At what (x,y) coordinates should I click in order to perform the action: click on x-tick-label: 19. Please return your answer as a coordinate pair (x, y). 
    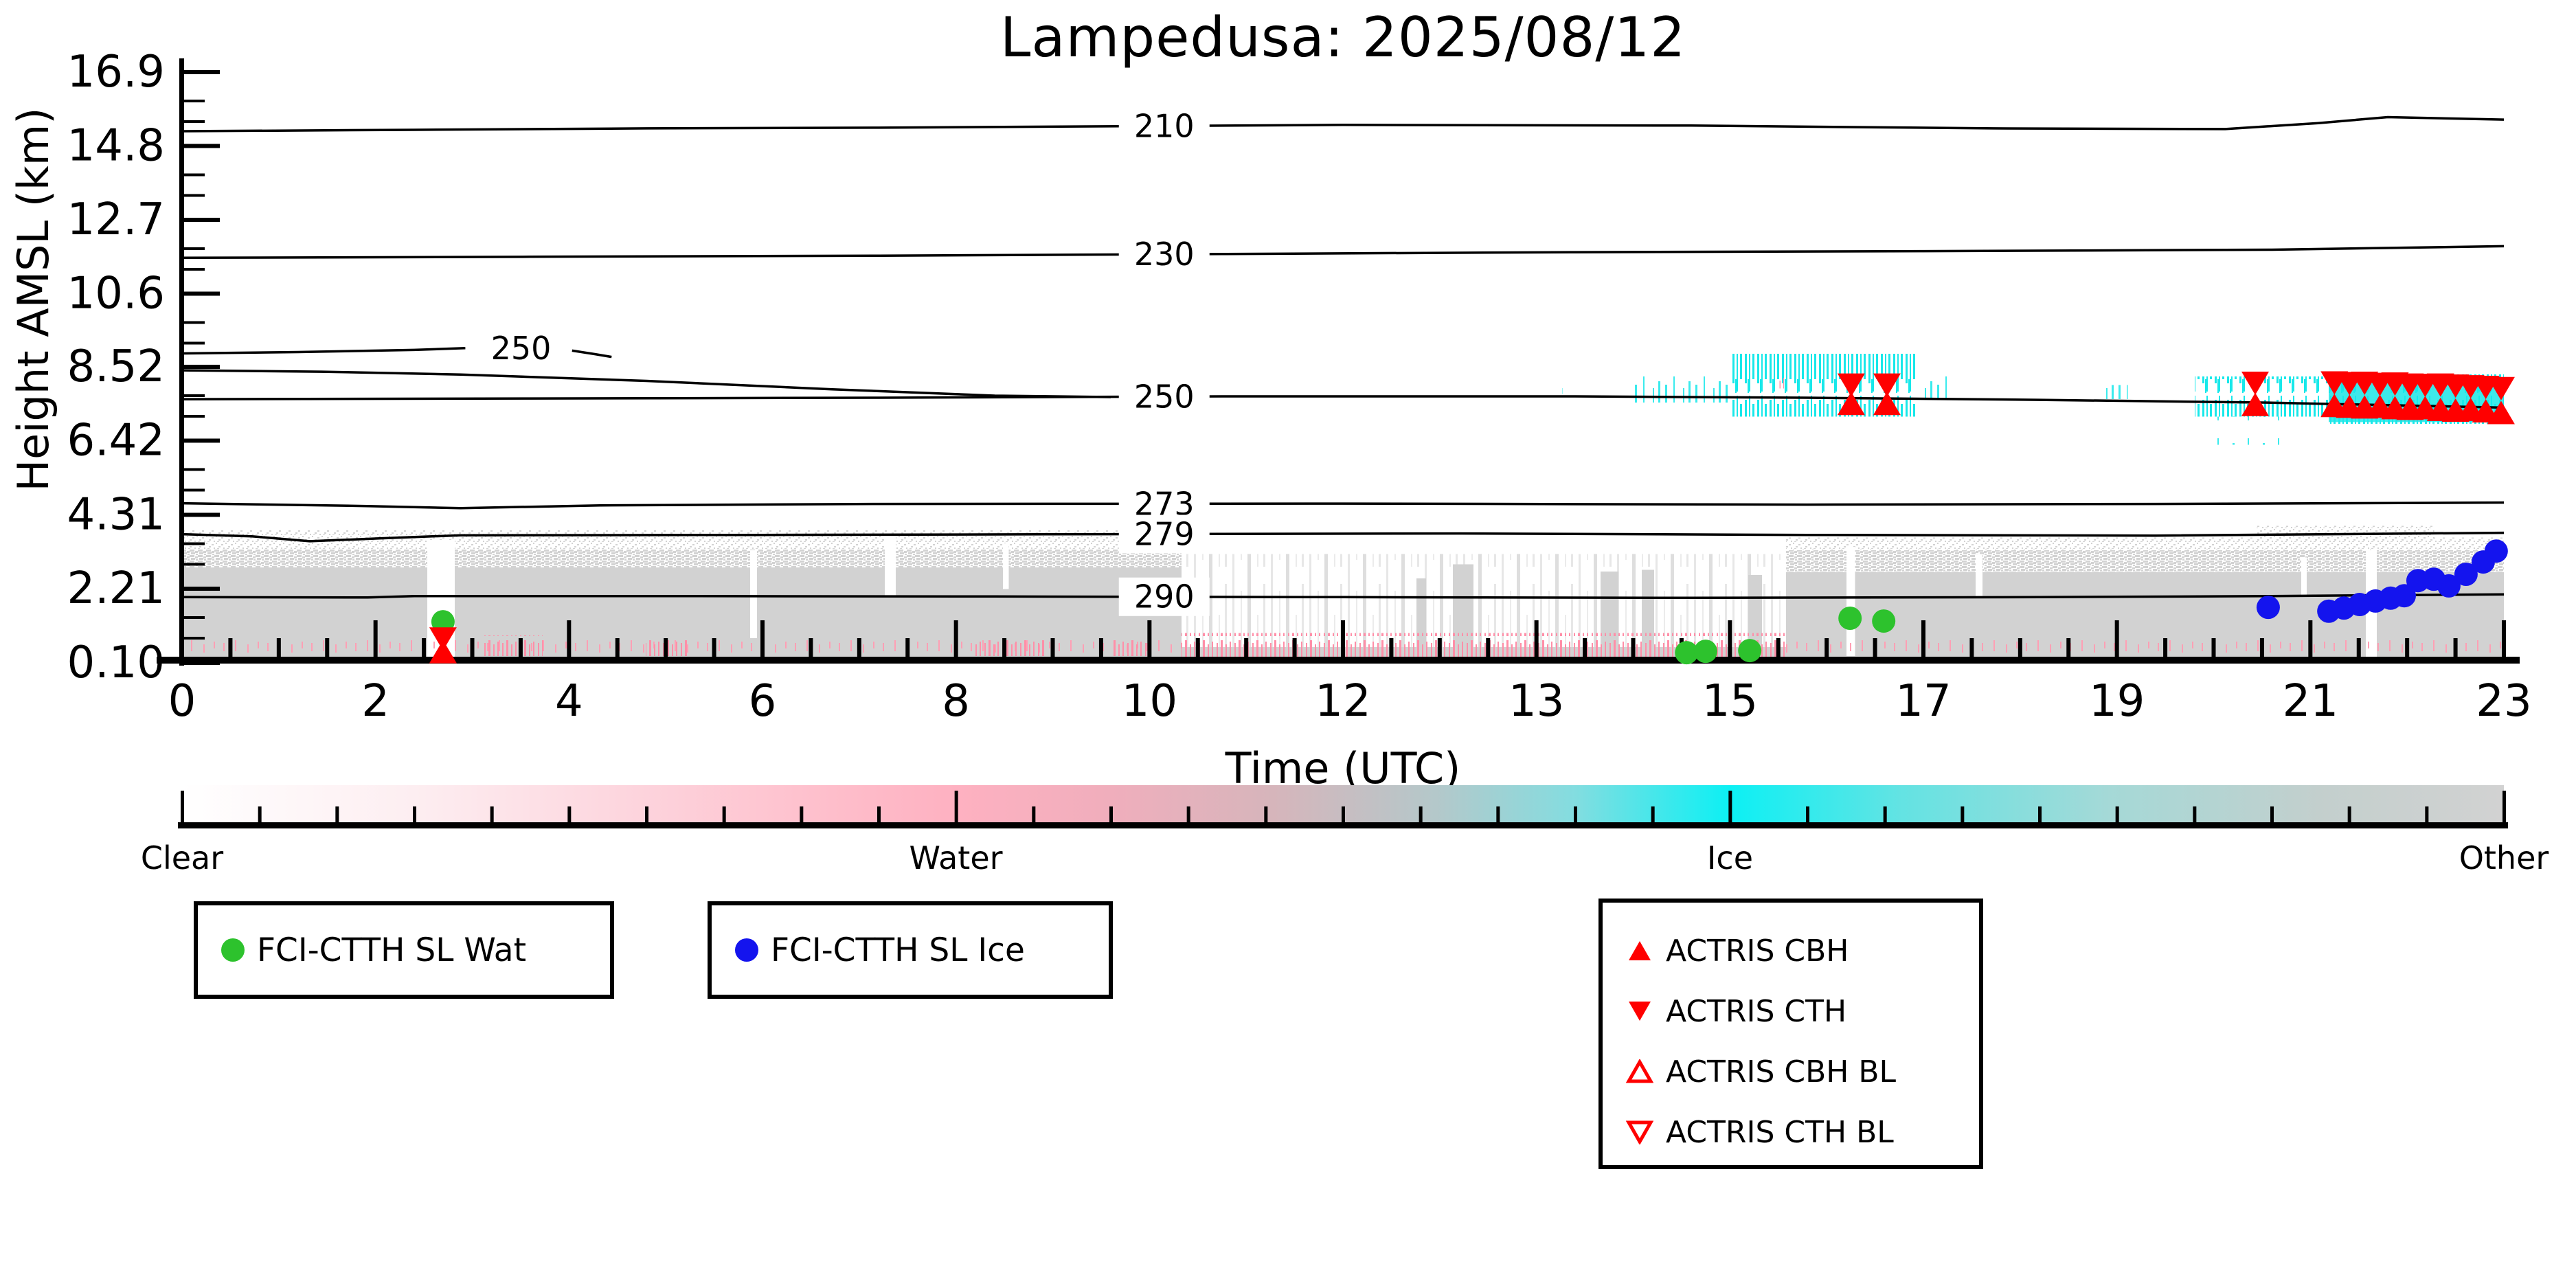
    Looking at the image, I should click on (2117, 701).